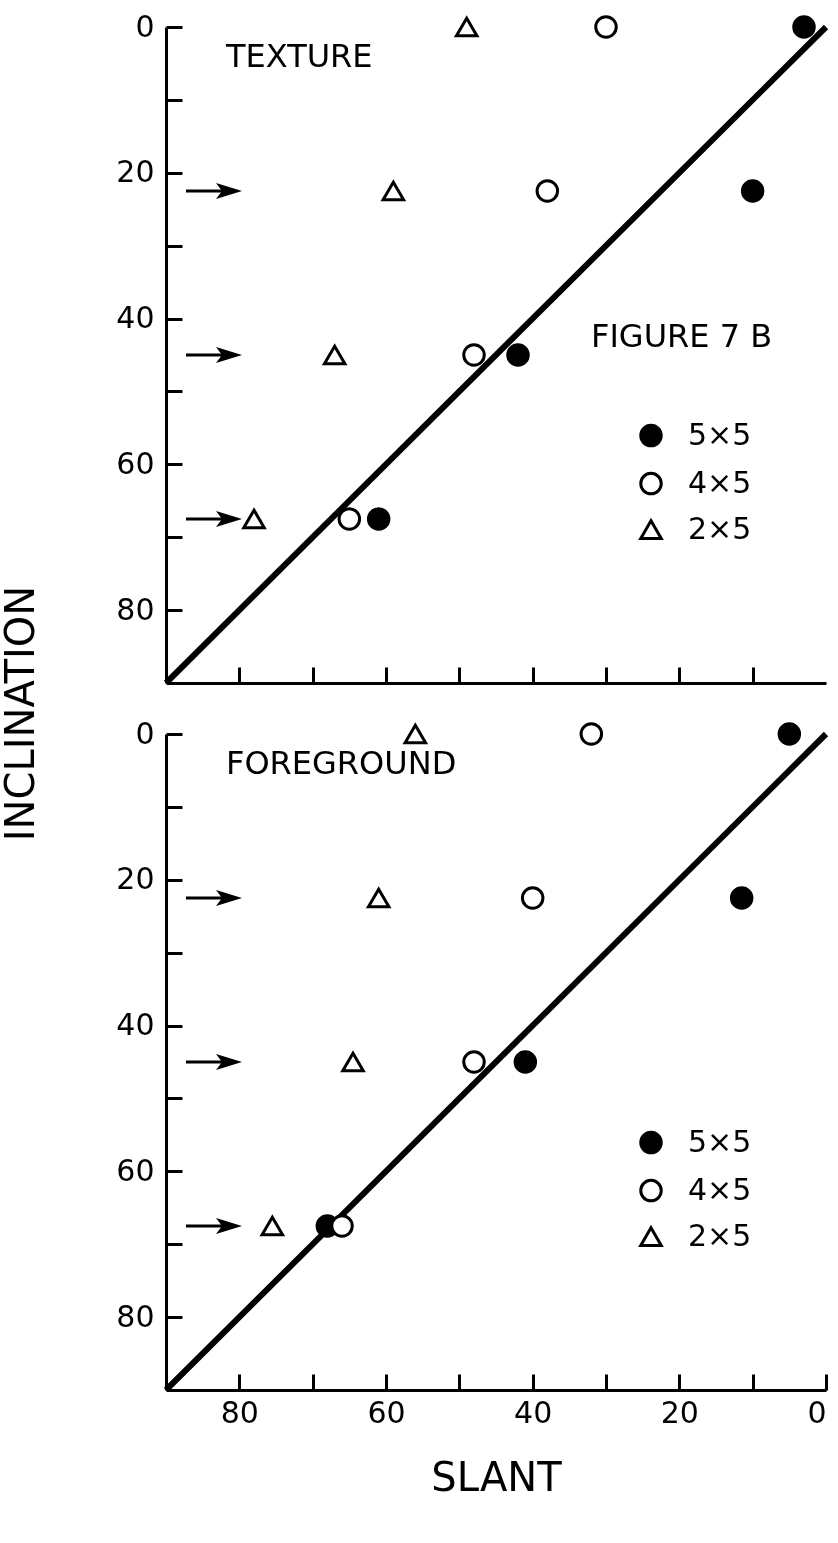 This screenshot has width=838, height=1543. I want to click on chart-title: FOREGROUND, so click(341, 763).